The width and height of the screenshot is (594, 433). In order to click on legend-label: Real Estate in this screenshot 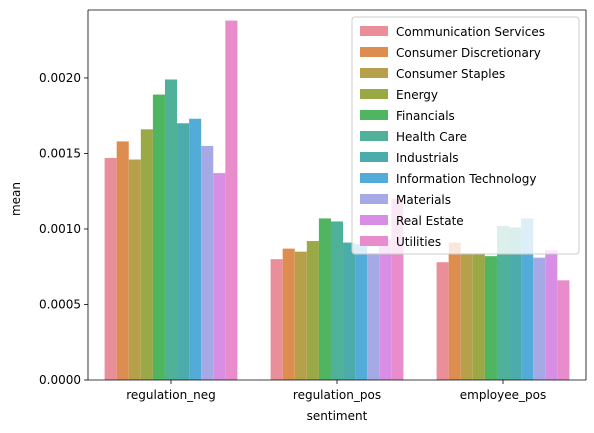, I will do `click(430, 221)`.